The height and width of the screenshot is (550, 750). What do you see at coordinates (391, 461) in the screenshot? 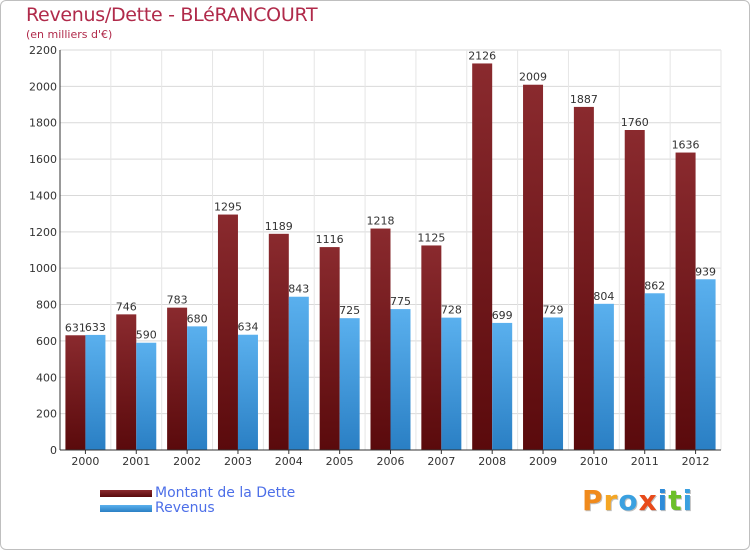
I see `x-tick-label: 2006` at bounding box center [391, 461].